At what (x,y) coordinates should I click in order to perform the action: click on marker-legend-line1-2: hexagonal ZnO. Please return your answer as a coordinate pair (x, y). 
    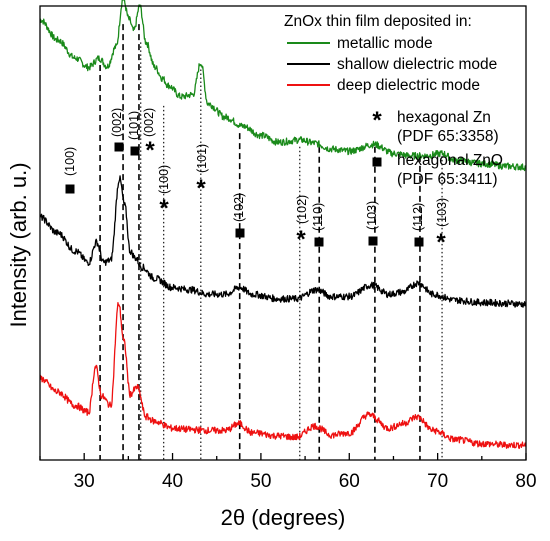
    Looking at the image, I should click on (450, 160).